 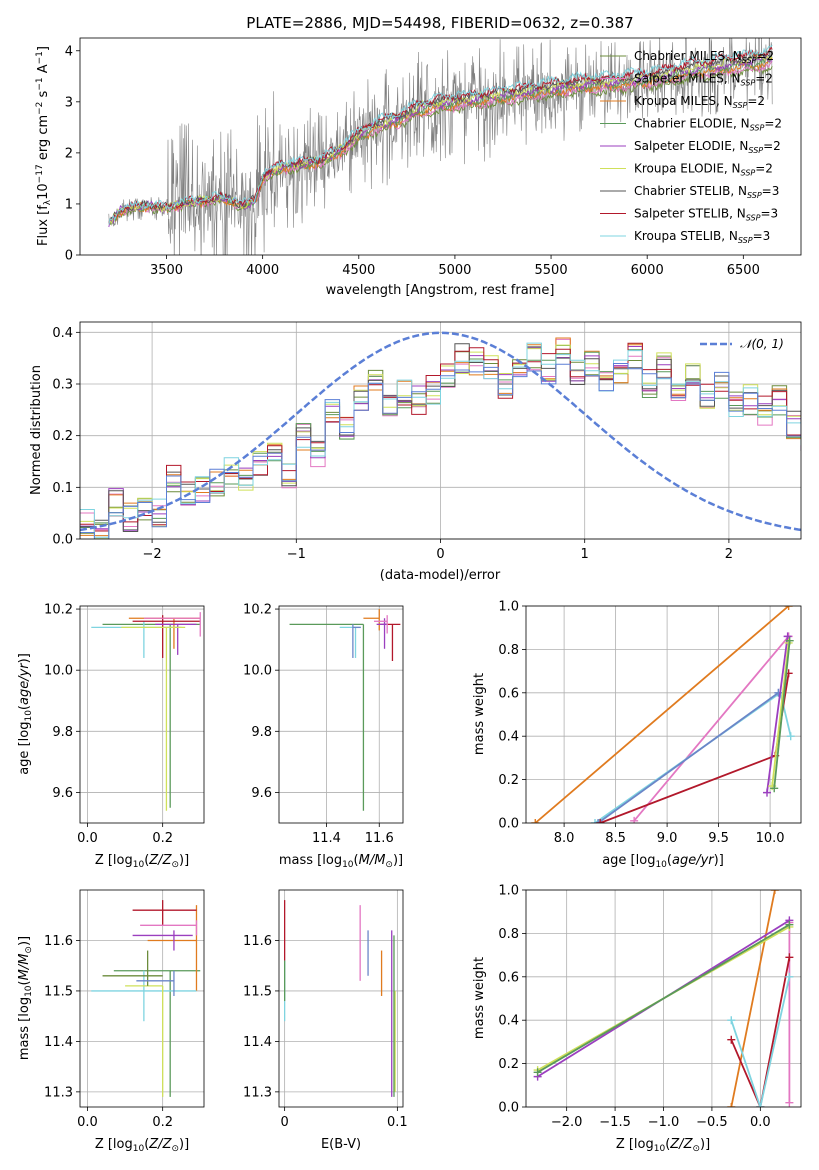 I want to click on x-tick-label: 11.4, so click(x=326, y=838).